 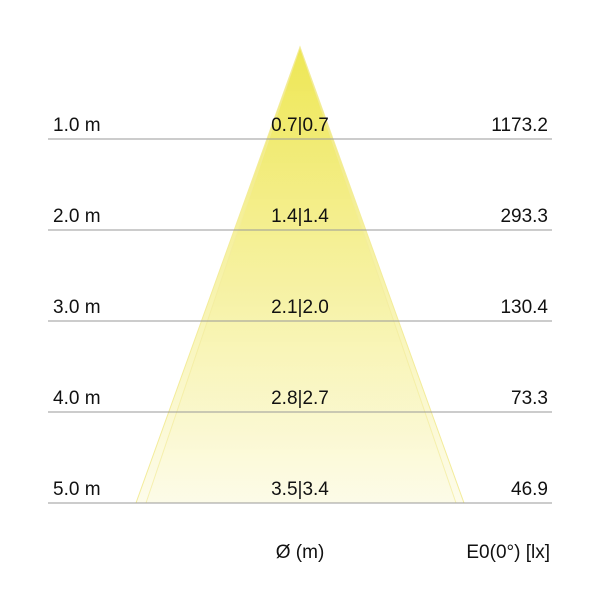 What do you see at coordinates (300, 125) in the screenshot?
I see `diameter-value: 0.7|0.7` at bounding box center [300, 125].